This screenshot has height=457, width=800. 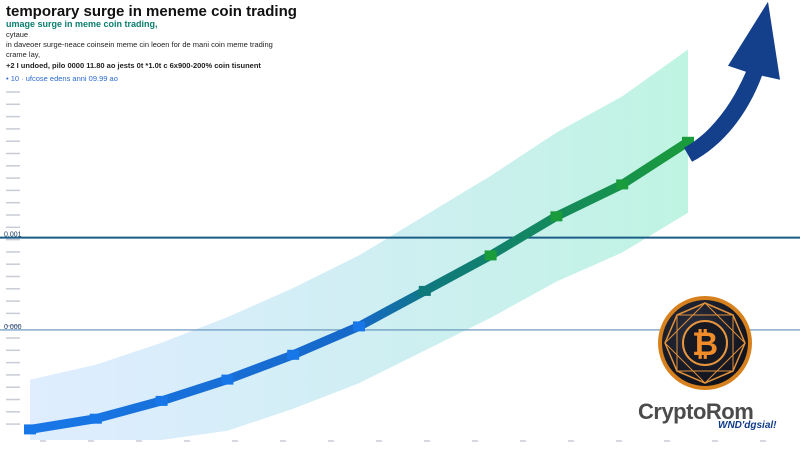 I want to click on bitcoin-symbol: ₿, so click(x=705, y=344).